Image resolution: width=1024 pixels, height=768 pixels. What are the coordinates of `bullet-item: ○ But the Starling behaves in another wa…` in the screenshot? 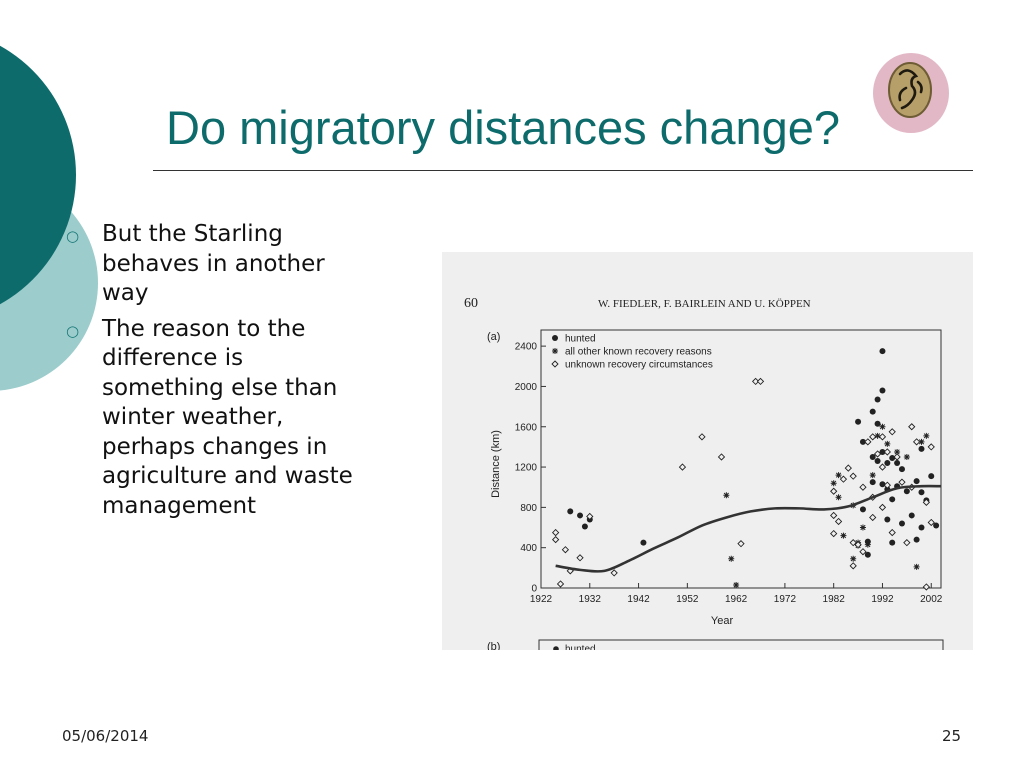 It's located at (210, 264).